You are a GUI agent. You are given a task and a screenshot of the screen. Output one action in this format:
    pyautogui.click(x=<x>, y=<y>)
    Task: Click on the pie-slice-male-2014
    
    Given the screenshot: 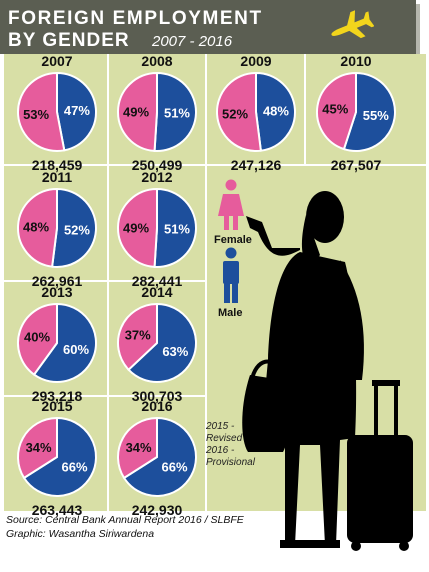 What is the action you would take?
    pyautogui.click(x=162, y=342)
    